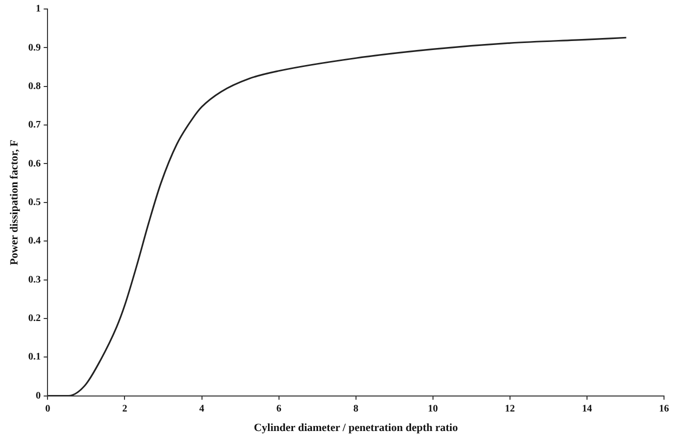 This screenshot has height=443, width=676. What do you see at coordinates (509, 408) in the screenshot?
I see `x-tick-label: 12` at bounding box center [509, 408].